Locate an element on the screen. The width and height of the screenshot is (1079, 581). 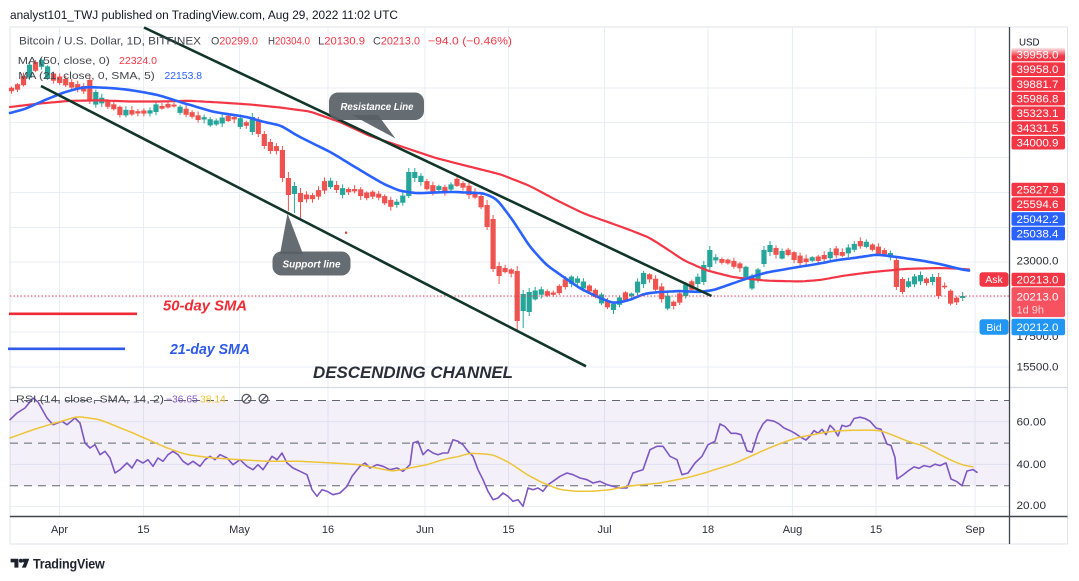
svg-text: O20299.0 is located at coordinates (234, 41).